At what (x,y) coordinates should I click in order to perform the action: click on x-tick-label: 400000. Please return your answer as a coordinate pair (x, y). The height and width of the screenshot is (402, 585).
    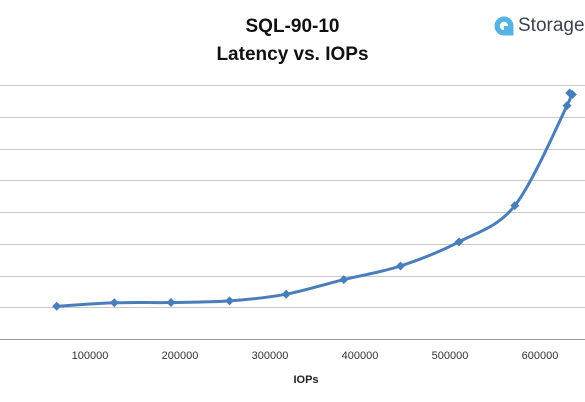
    Looking at the image, I should click on (360, 356).